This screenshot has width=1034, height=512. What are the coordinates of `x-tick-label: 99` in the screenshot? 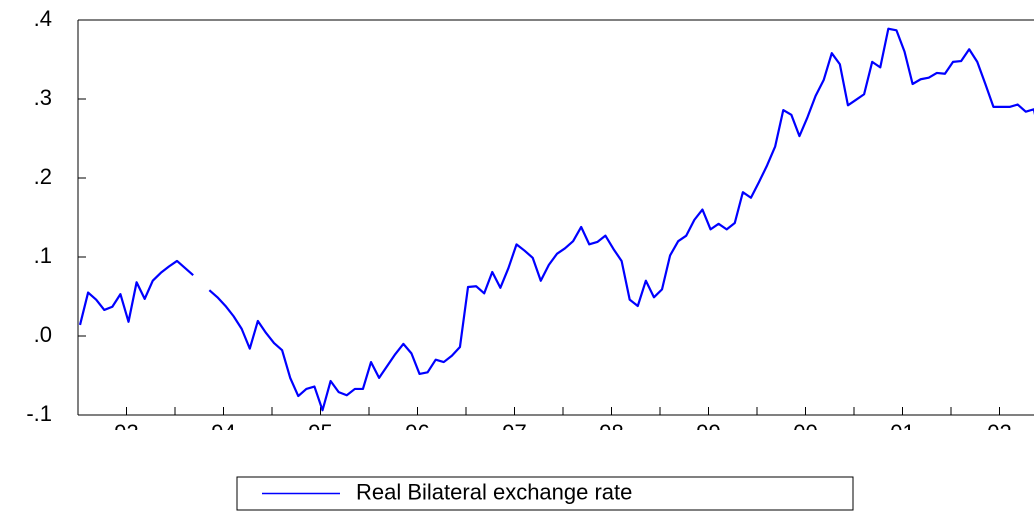 It's located at (708, 432).